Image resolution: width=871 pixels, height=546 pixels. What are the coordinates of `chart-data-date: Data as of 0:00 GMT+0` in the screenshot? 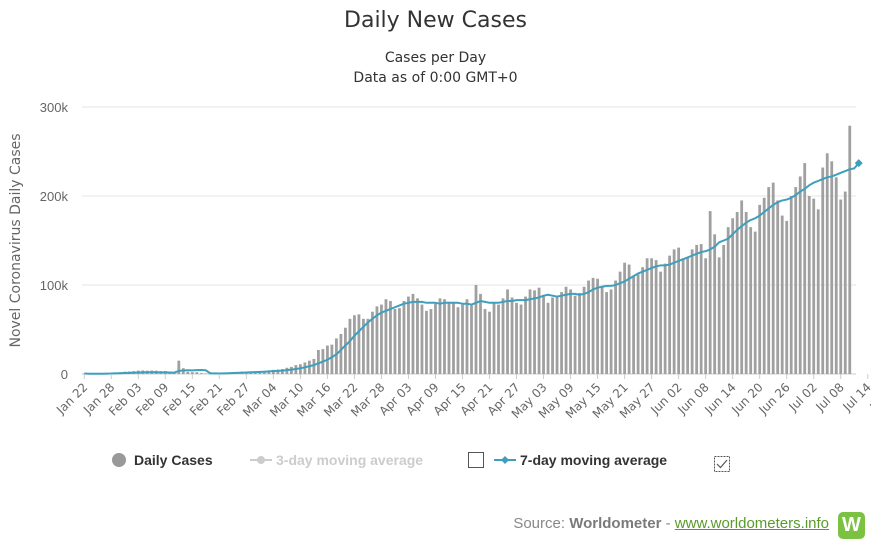 It's located at (435, 78).